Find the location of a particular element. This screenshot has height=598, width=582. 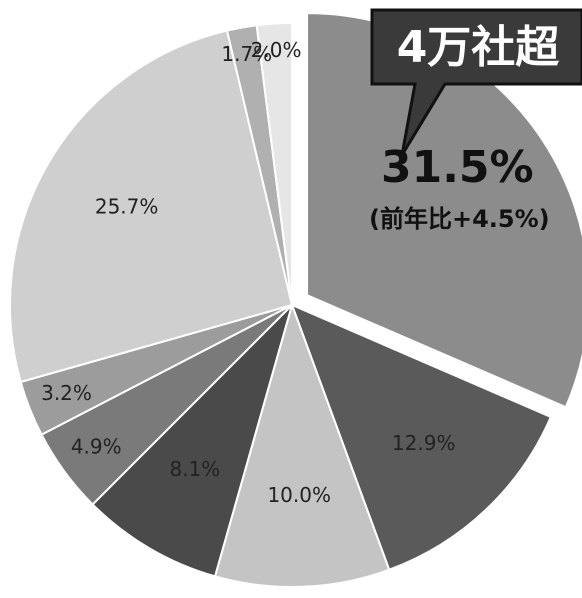

value-label: 1.7% is located at coordinates (246, 54).